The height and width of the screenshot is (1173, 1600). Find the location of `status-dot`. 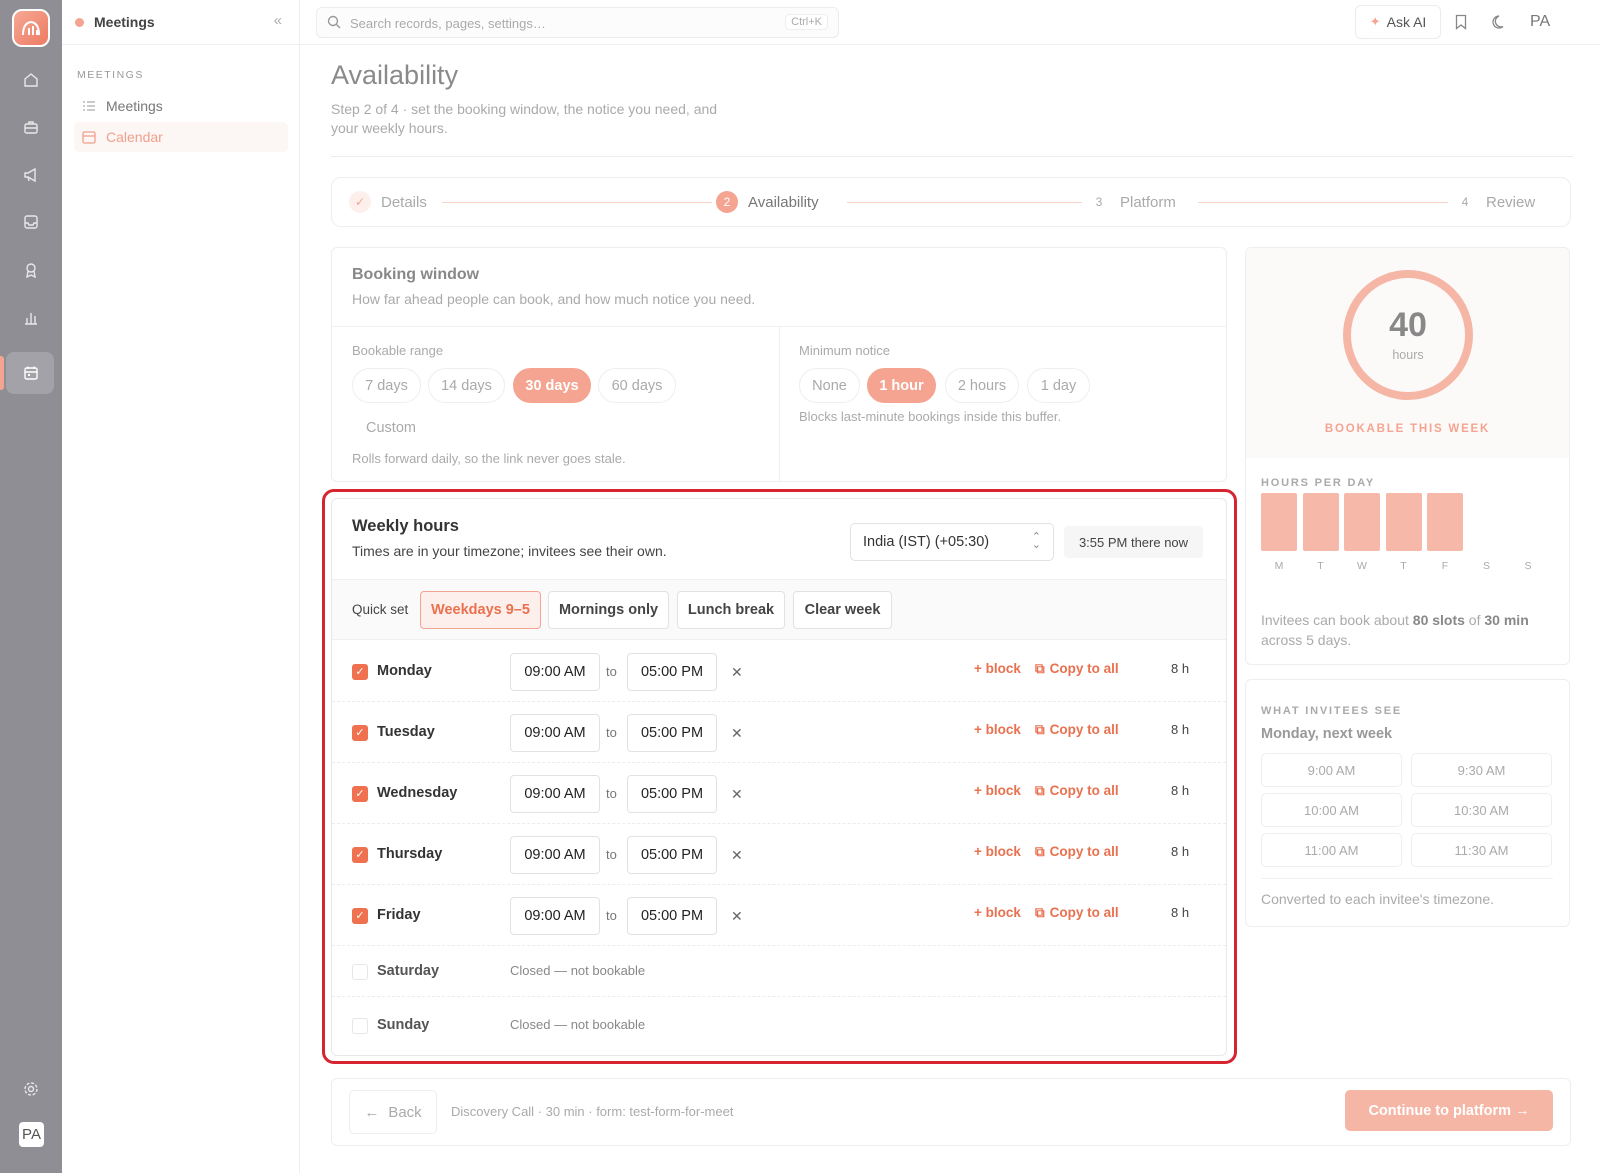

status-dot is located at coordinates (79, 22).